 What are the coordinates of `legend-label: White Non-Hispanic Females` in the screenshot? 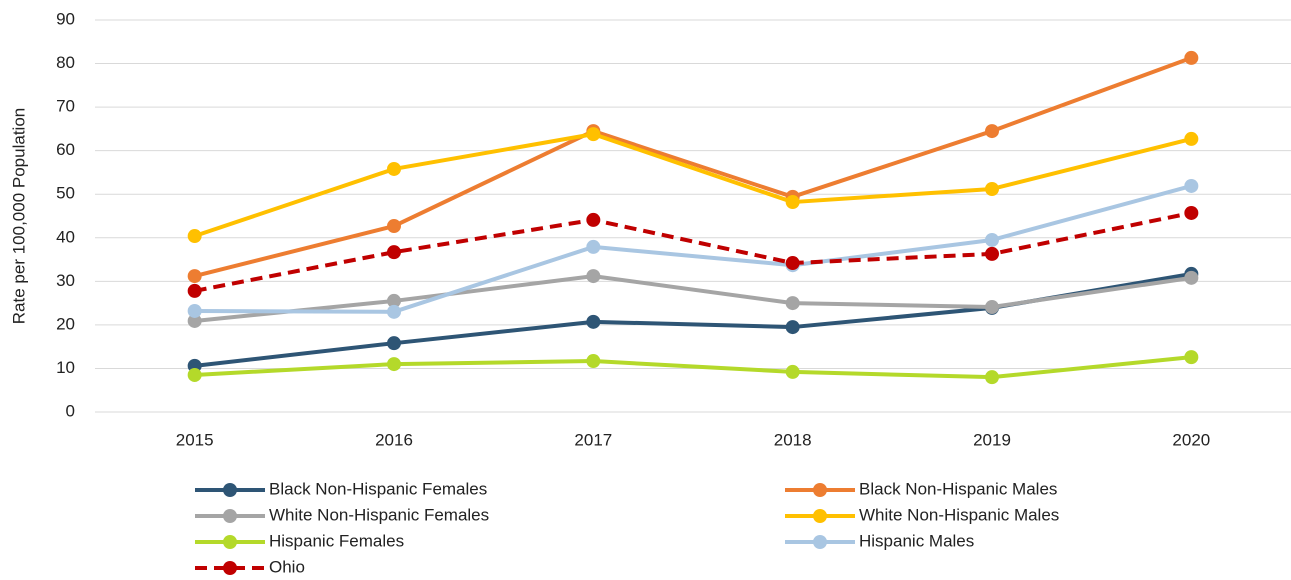 It's located at (379, 514).